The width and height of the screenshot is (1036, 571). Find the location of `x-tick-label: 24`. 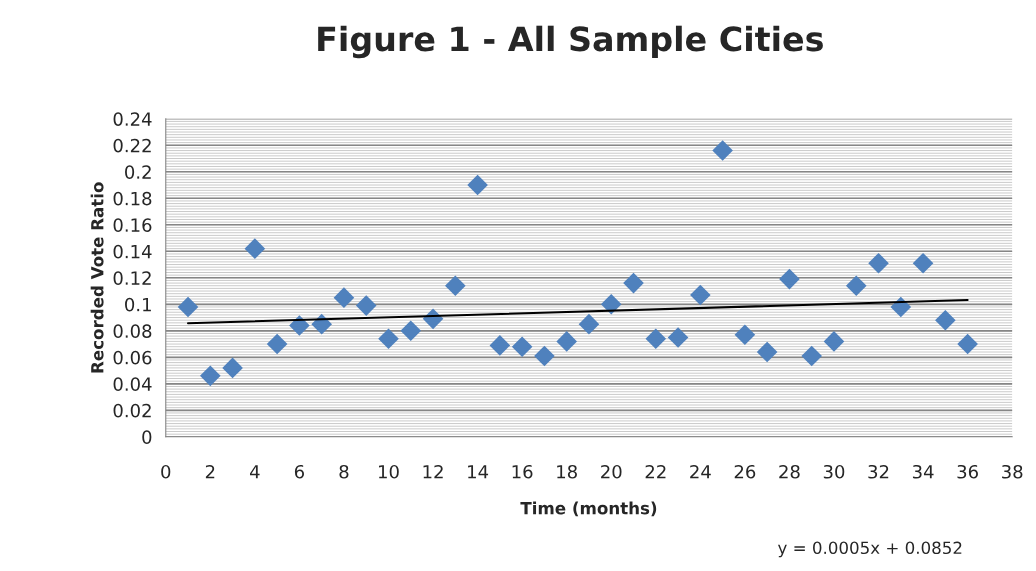

x-tick-label: 24 is located at coordinates (700, 471).